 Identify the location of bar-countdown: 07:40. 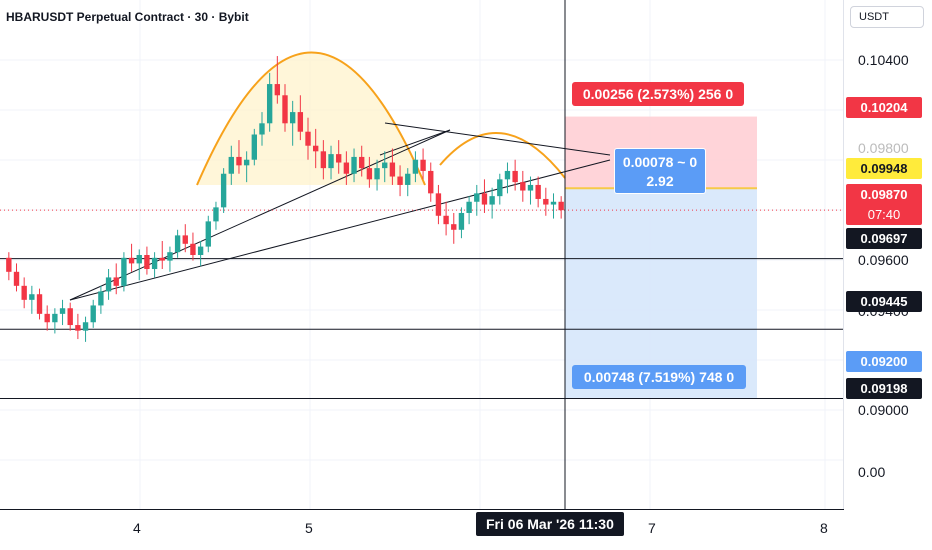
(884, 214).